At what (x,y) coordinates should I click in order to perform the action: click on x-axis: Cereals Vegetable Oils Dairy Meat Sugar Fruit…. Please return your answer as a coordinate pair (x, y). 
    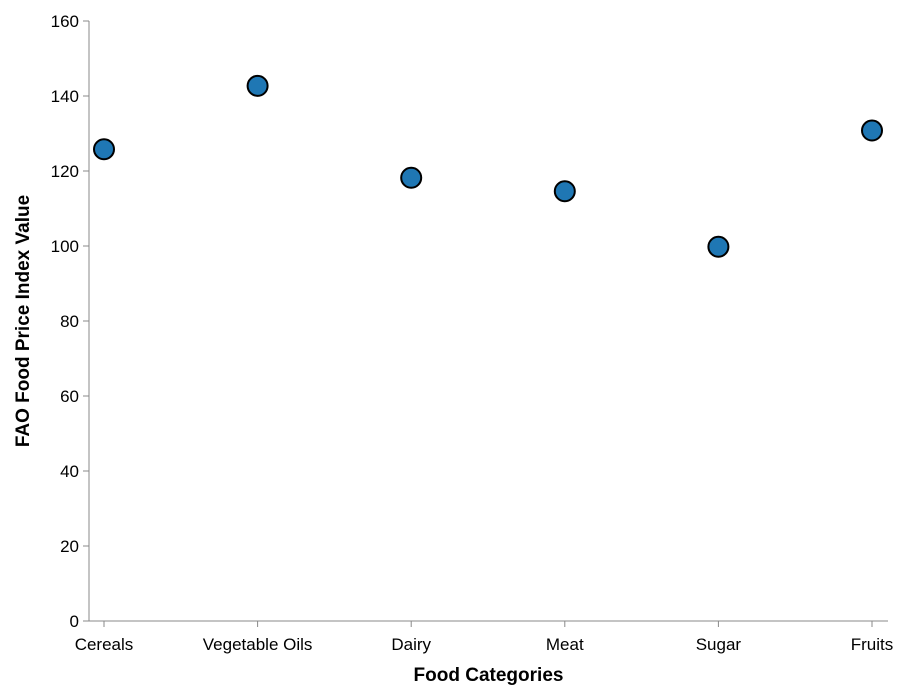
    Looking at the image, I should click on (484, 637).